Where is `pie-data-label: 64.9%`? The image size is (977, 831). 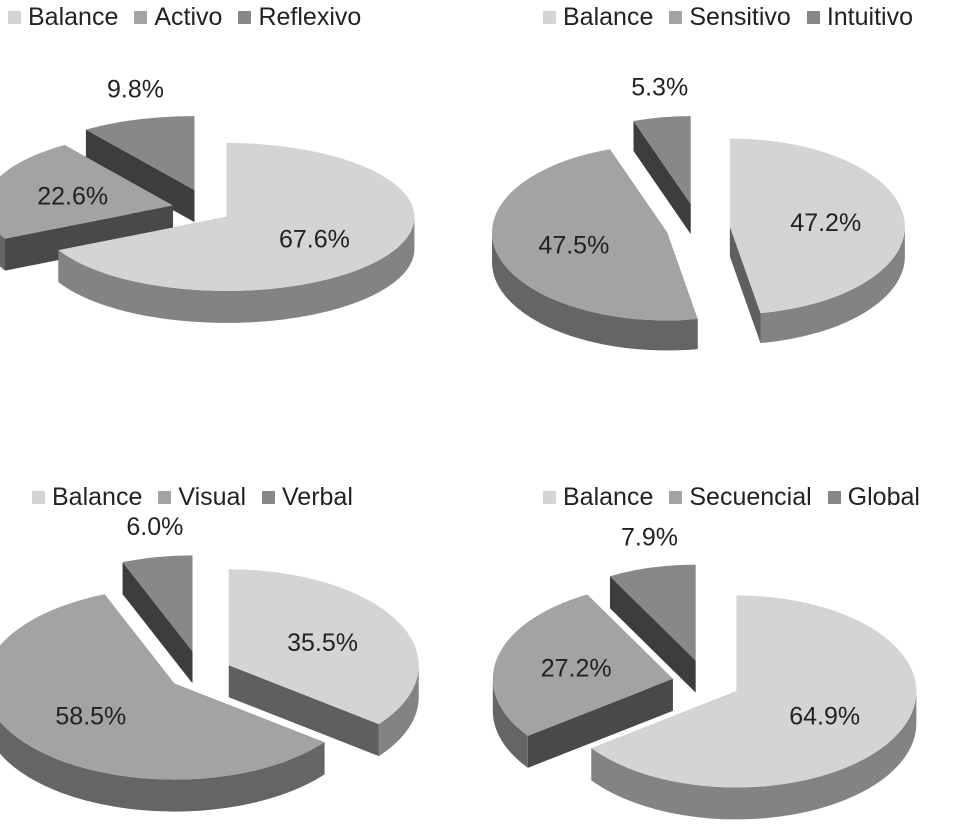 pie-data-label: 64.9% is located at coordinates (824, 716).